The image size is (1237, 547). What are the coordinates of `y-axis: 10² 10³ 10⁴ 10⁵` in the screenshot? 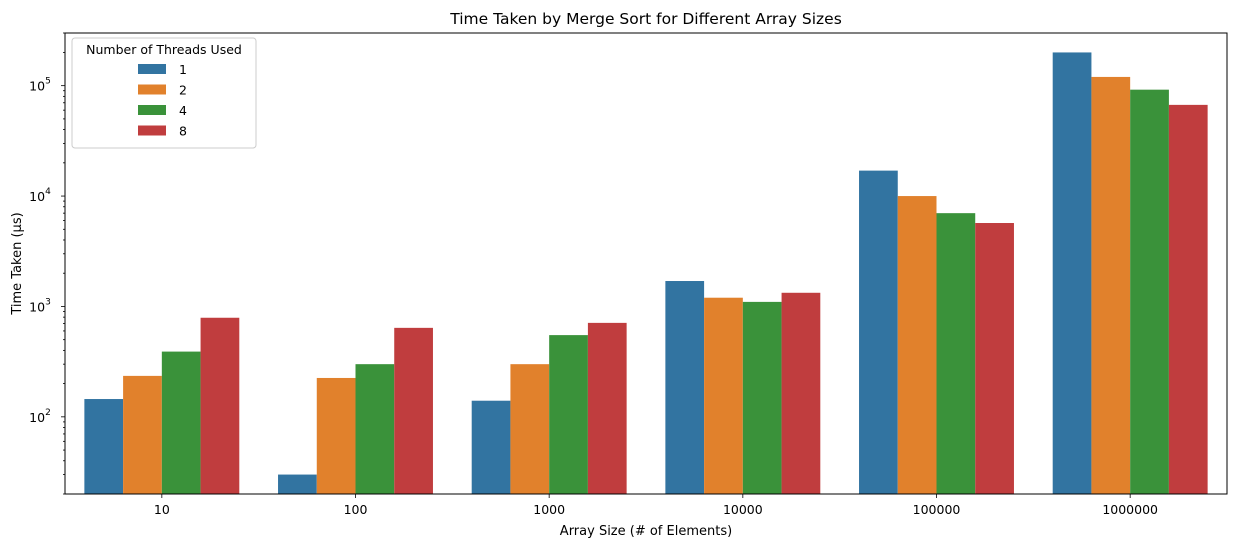 It's located at (47, 263).